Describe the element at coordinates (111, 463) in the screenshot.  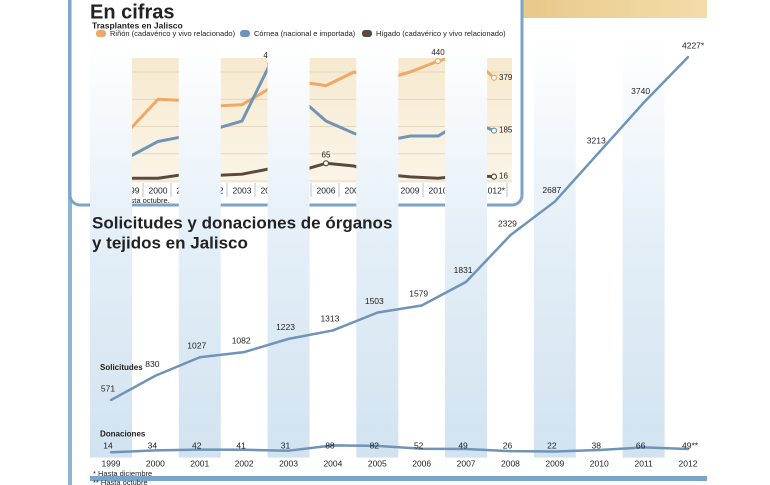
I see `x-tick-label: 1999` at that location.